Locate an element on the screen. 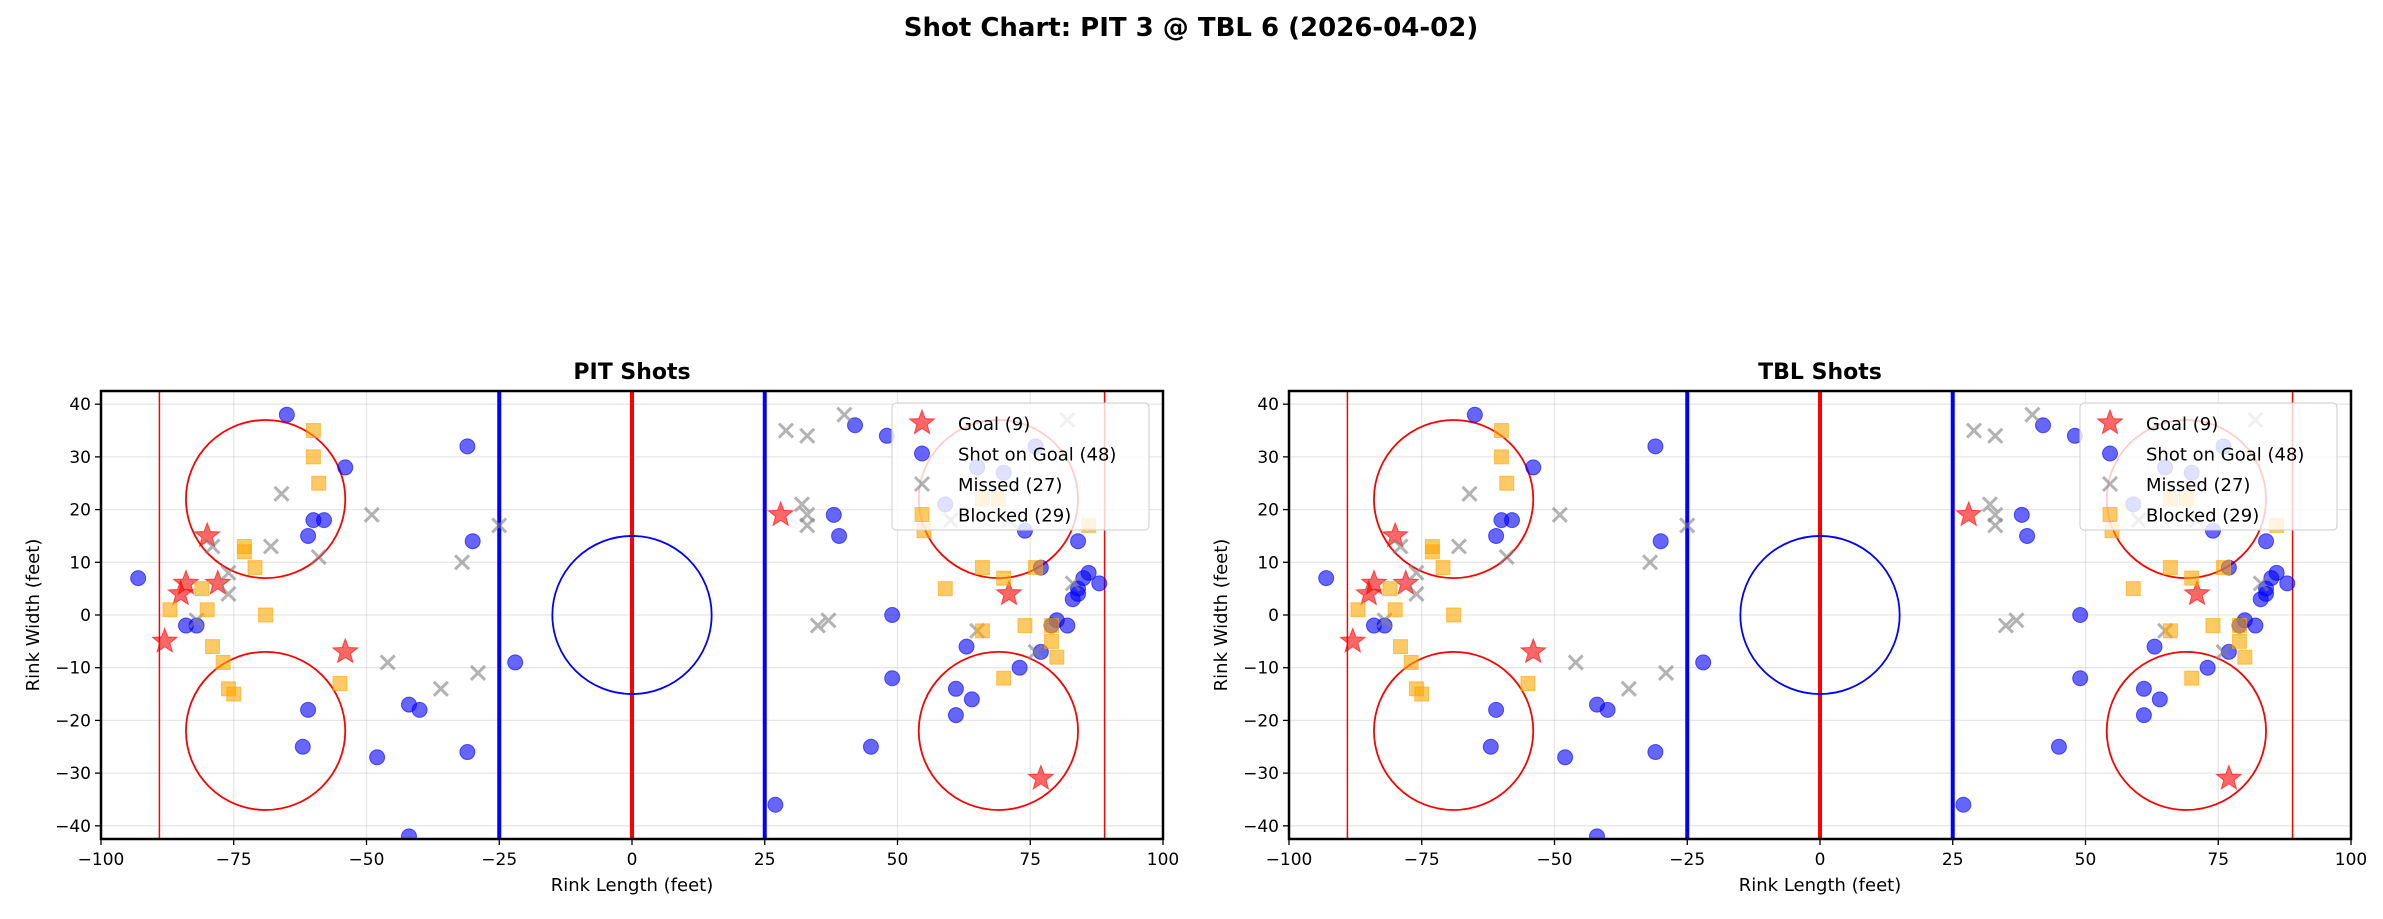 This screenshot has height=919, width=2383. legend-label: Shot on Goal (48) is located at coordinates (1037, 455).